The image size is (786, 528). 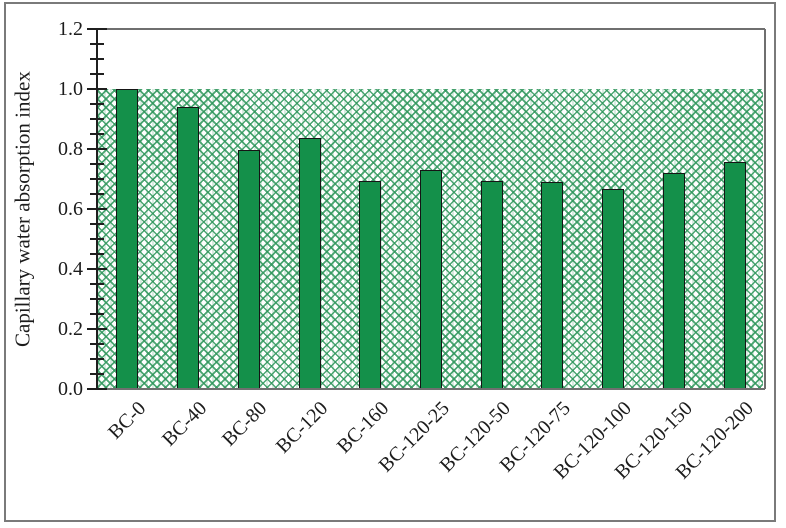 What do you see at coordinates (765, 209) in the screenshot?
I see `plot-border-right` at bounding box center [765, 209].